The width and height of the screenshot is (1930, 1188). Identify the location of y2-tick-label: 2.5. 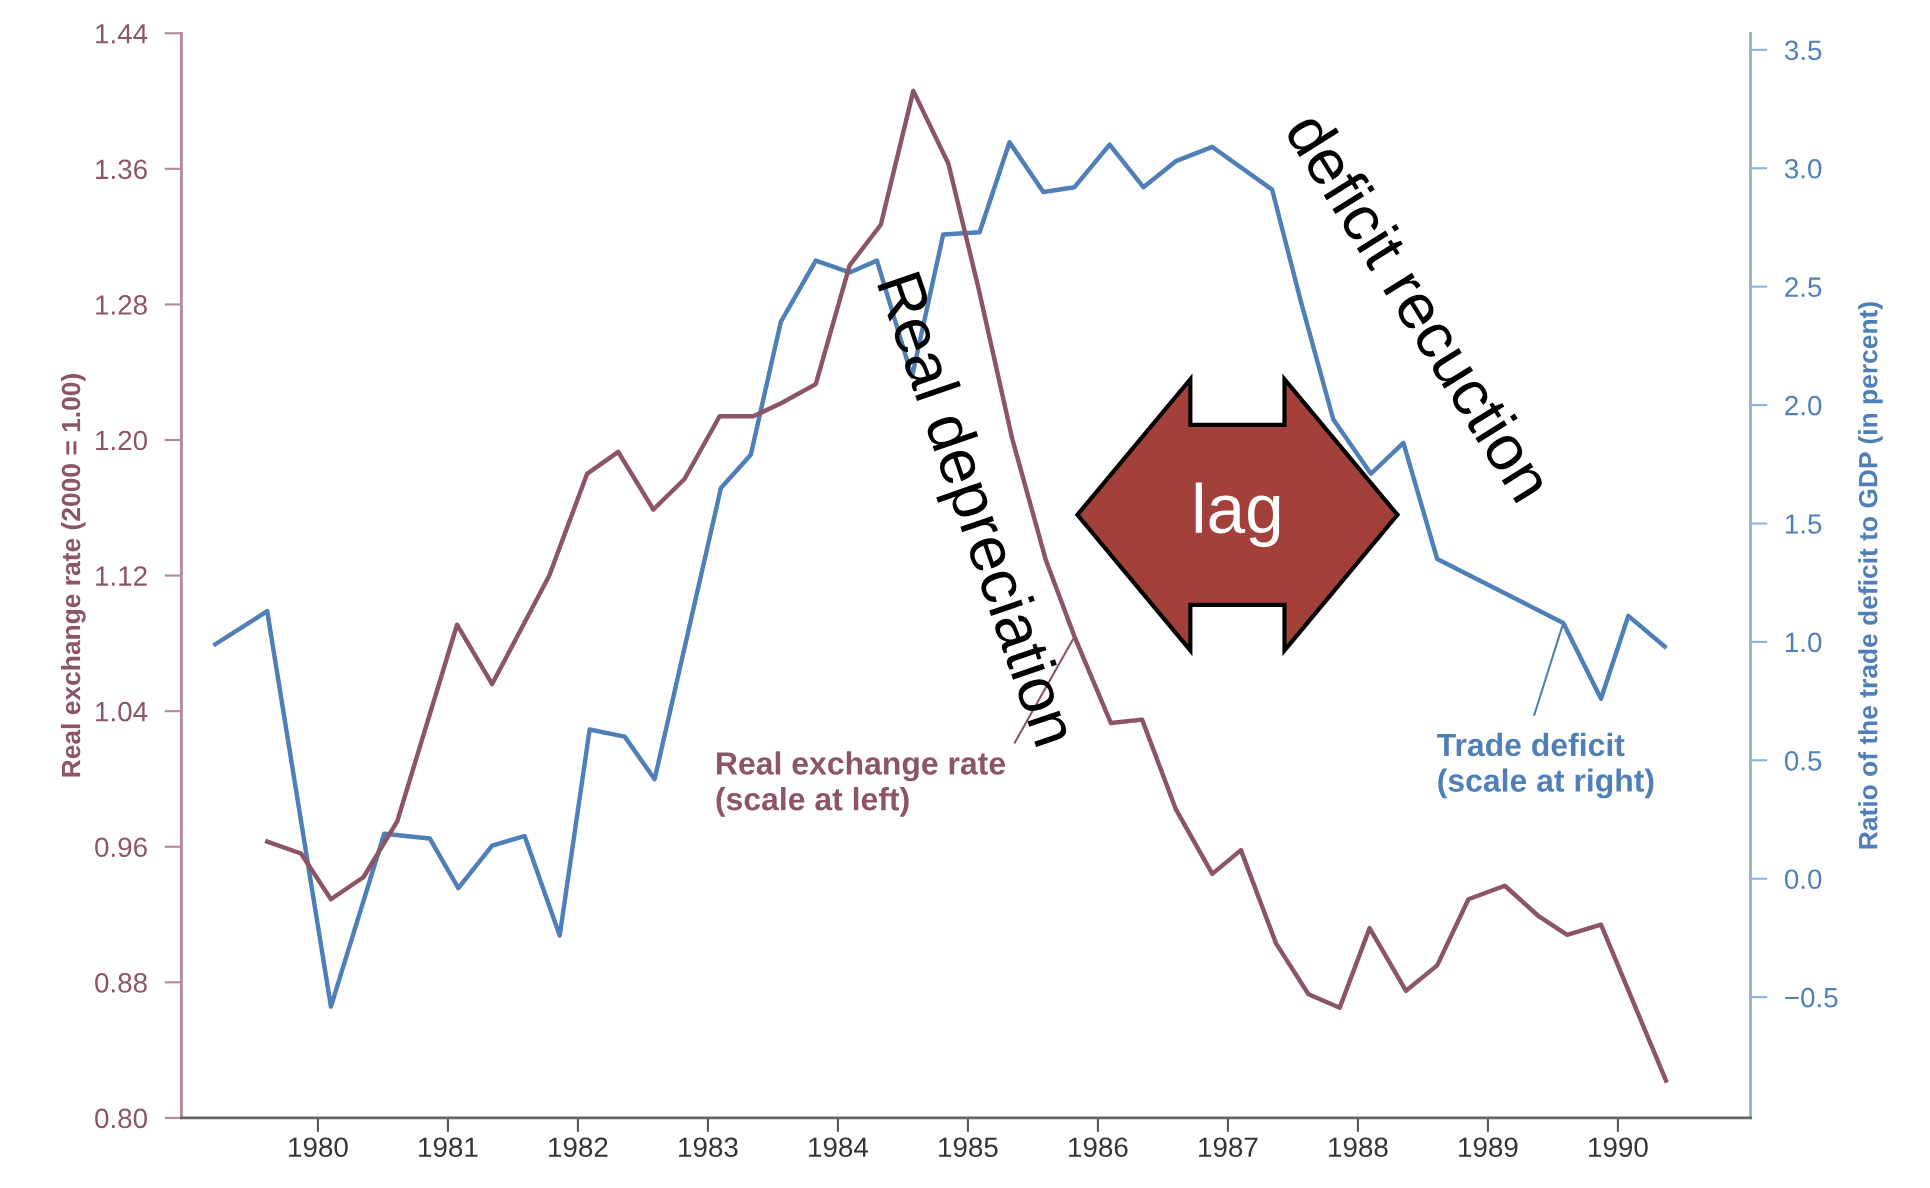
(1803, 287).